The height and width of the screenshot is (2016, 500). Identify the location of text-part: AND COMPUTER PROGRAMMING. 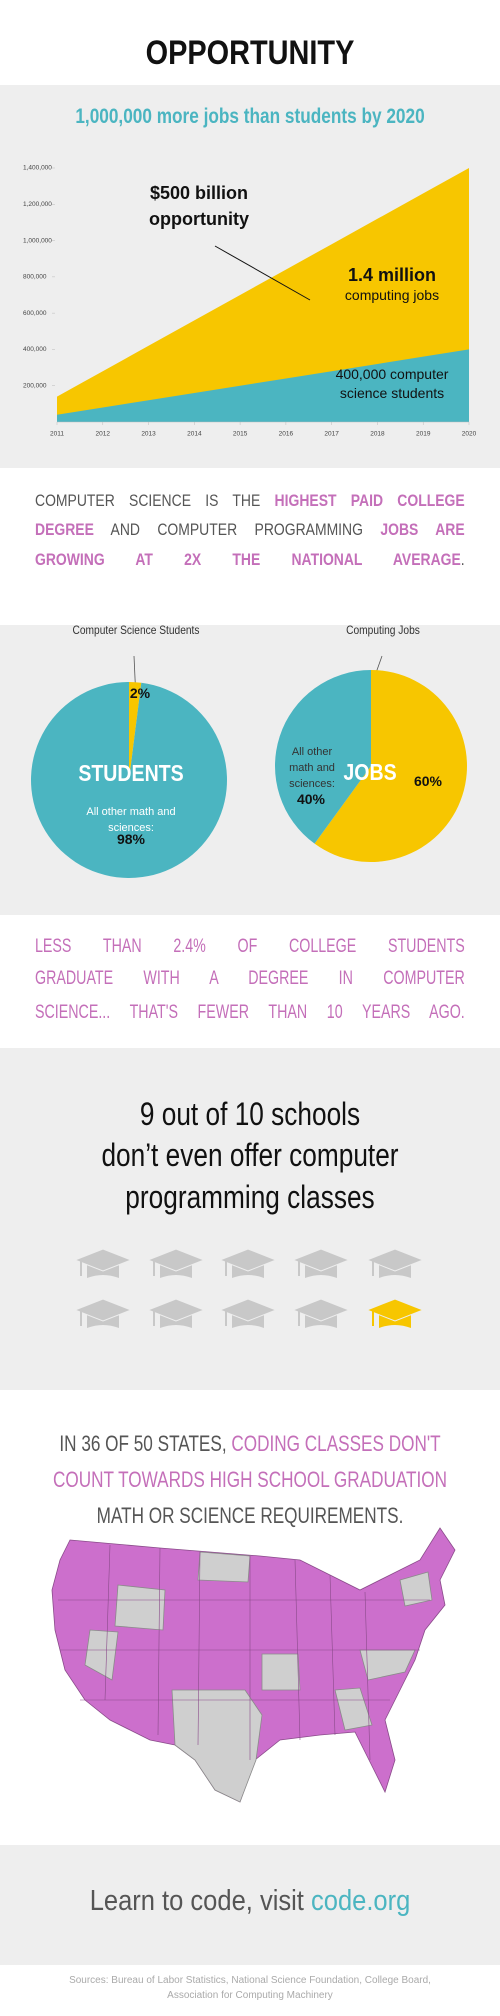
(237, 529).